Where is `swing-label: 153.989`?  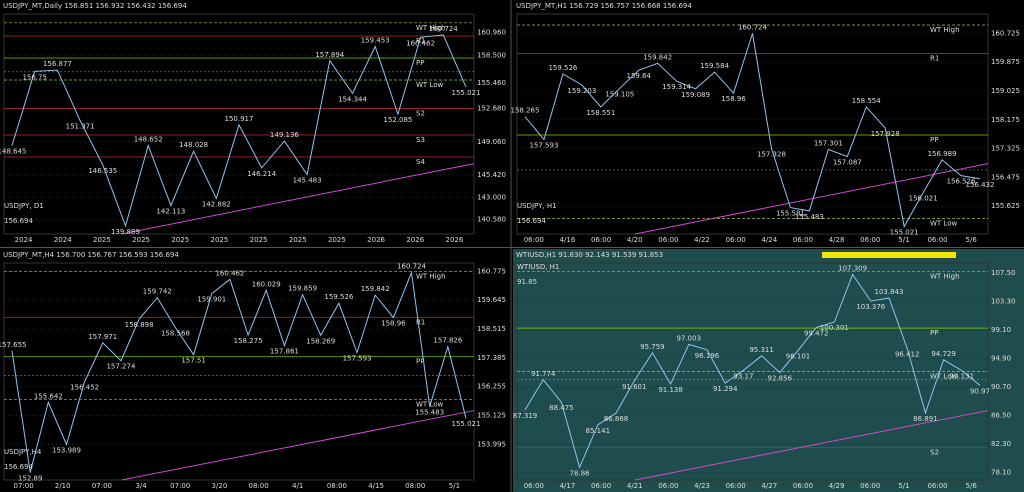
swing-label: 153.989 is located at coordinates (66, 451).